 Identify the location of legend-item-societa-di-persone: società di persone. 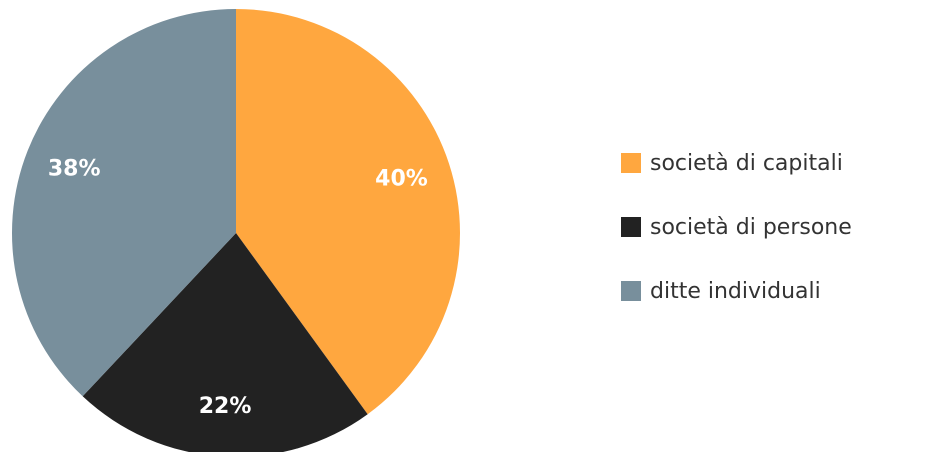
(736, 227).